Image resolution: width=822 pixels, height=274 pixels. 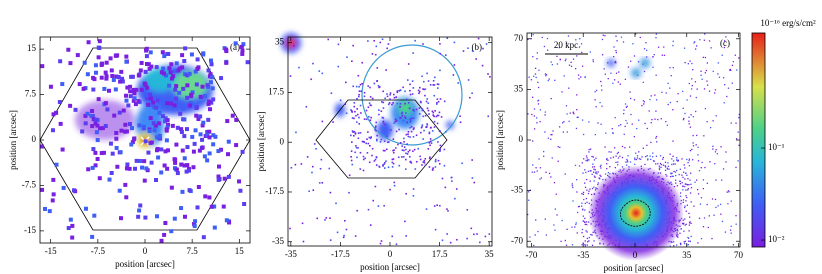 I want to click on y-tick-label: -15, so click(x=30, y=230).